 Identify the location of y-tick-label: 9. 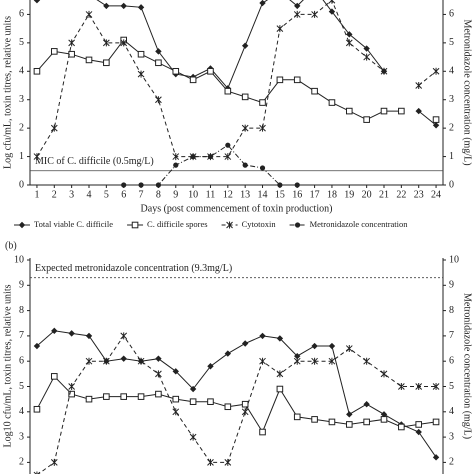
(21, 285).